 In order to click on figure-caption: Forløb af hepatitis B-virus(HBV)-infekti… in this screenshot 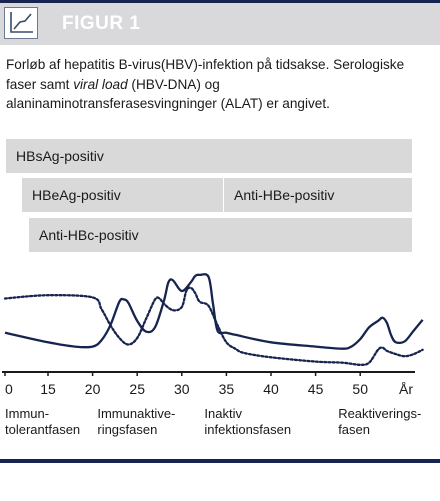, I will do `click(220, 84)`.